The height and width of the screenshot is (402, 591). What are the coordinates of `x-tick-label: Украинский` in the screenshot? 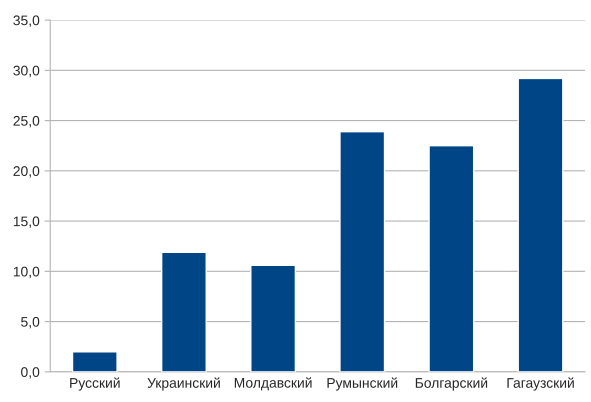 It's located at (183, 384).